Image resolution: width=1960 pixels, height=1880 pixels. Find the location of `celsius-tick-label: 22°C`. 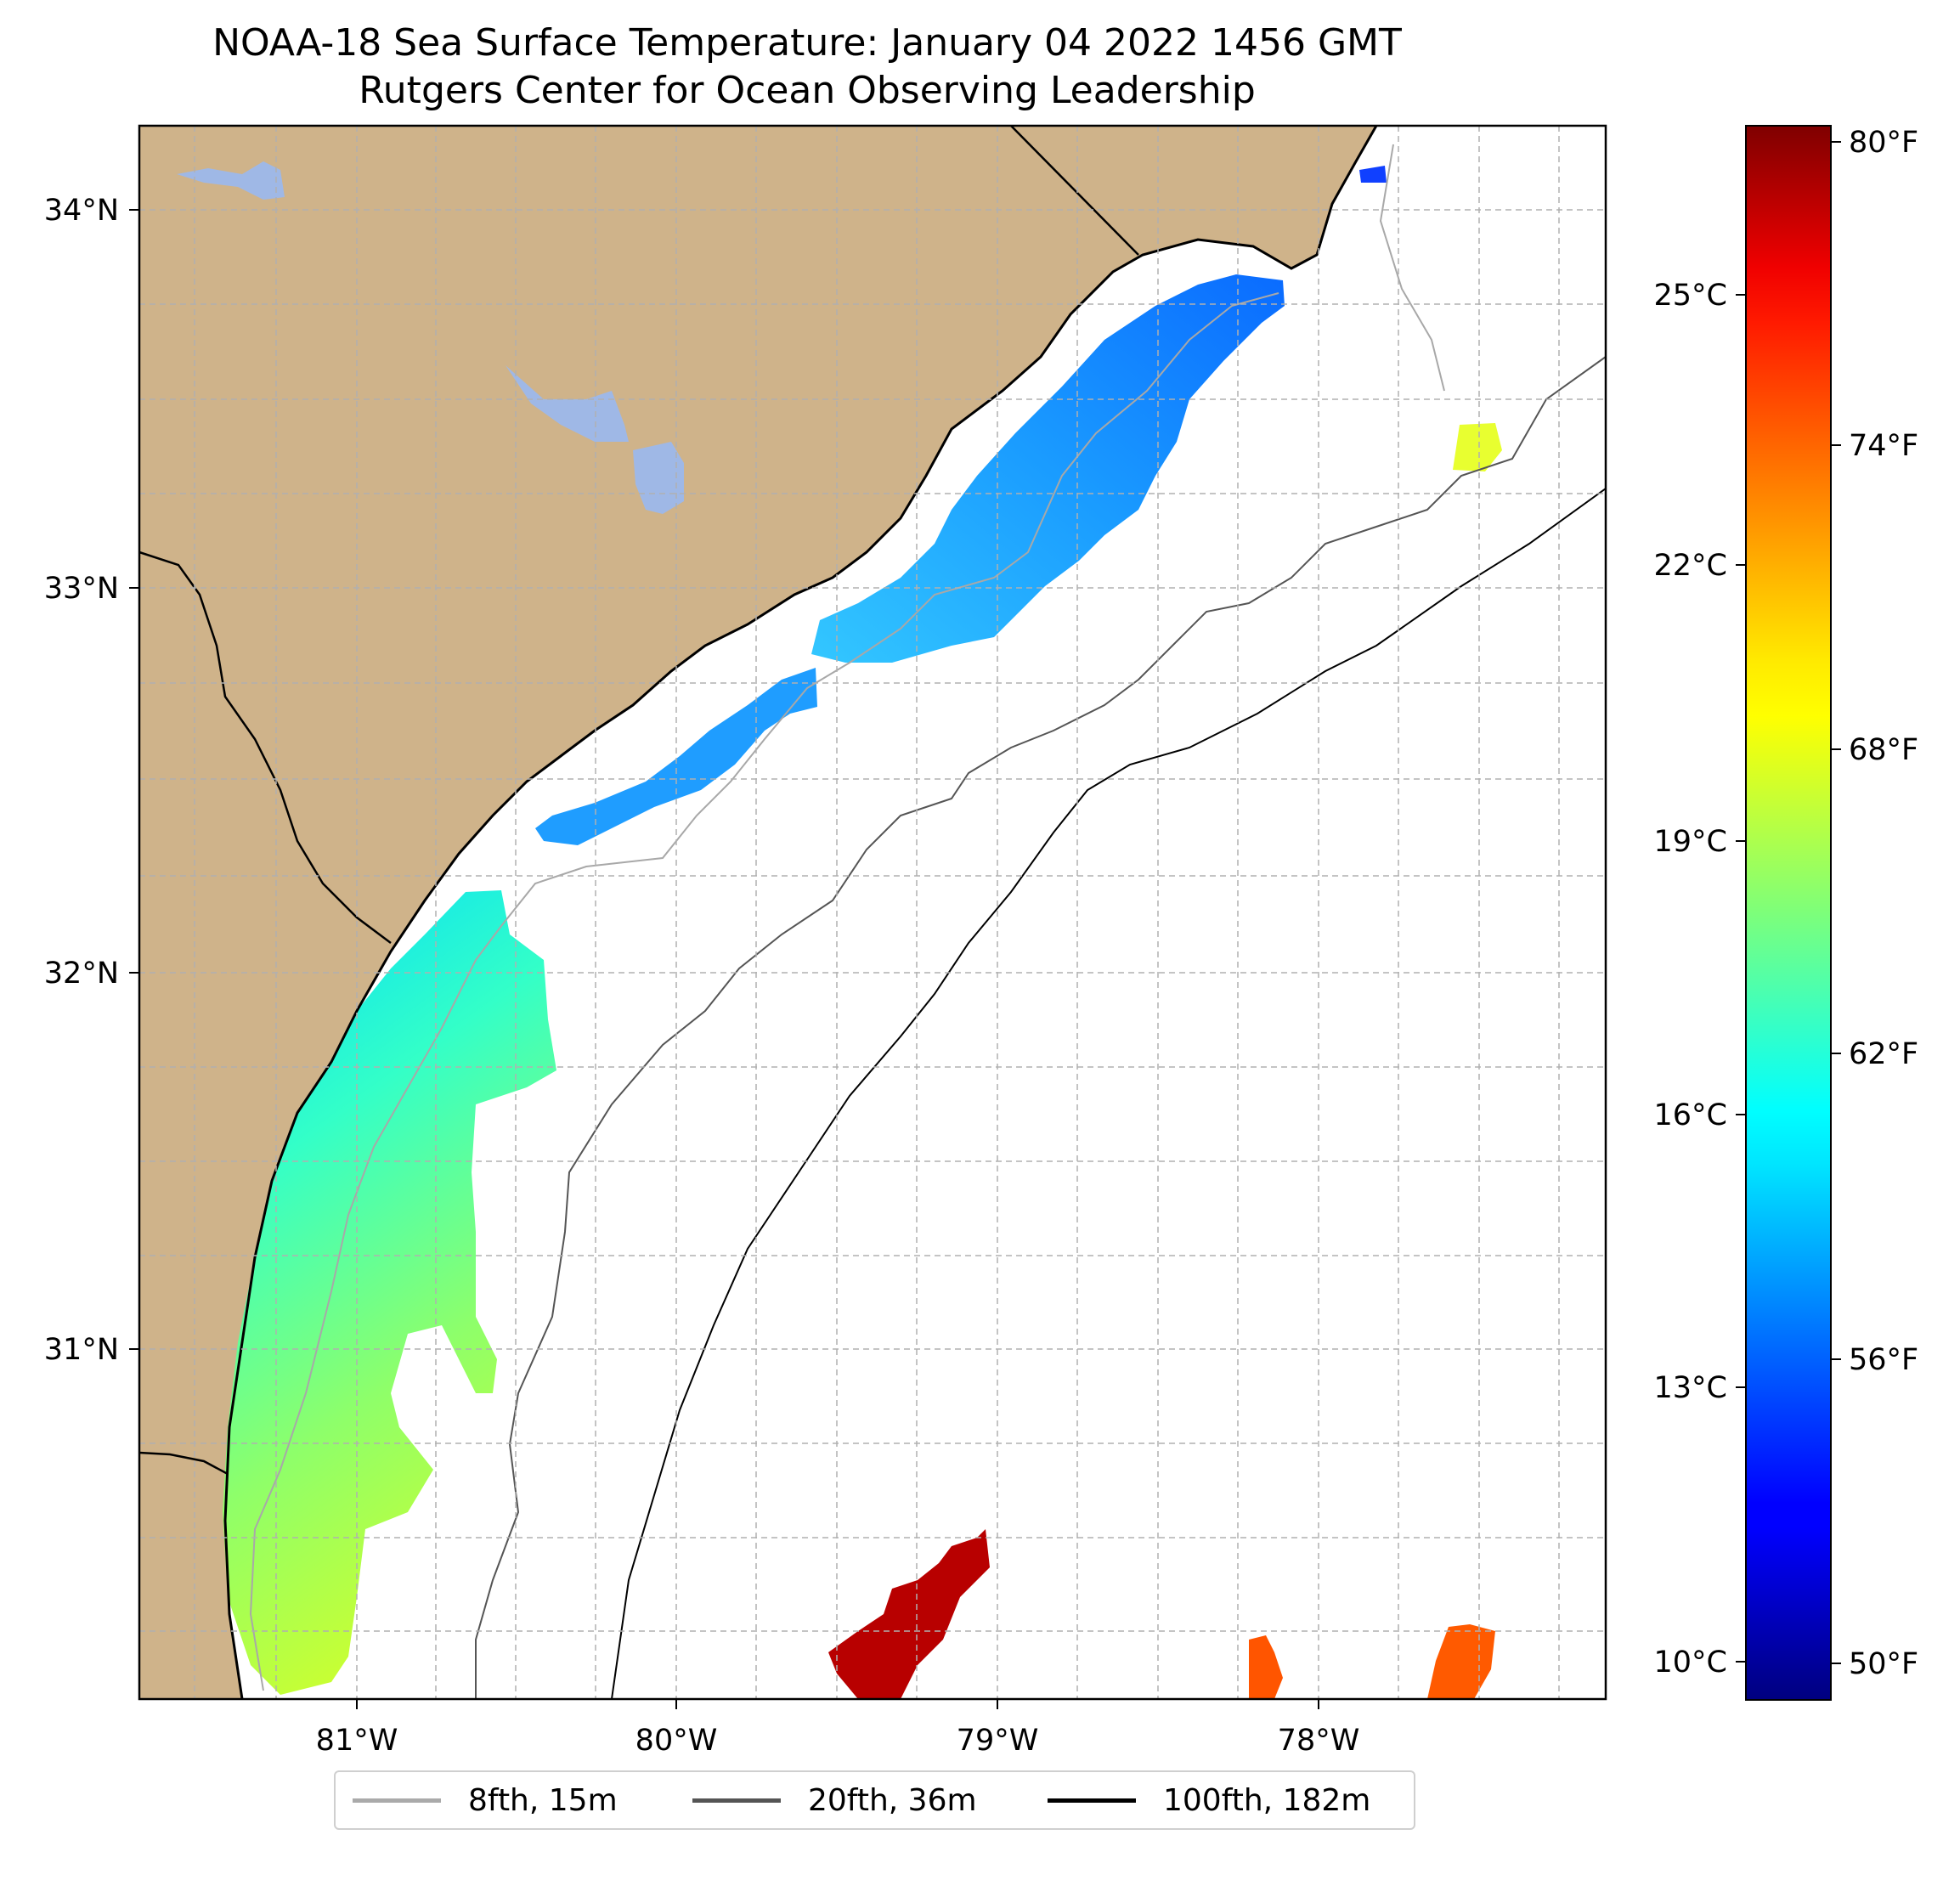

celsius-tick-label: 22°C is located at coordinates (1691, 566).